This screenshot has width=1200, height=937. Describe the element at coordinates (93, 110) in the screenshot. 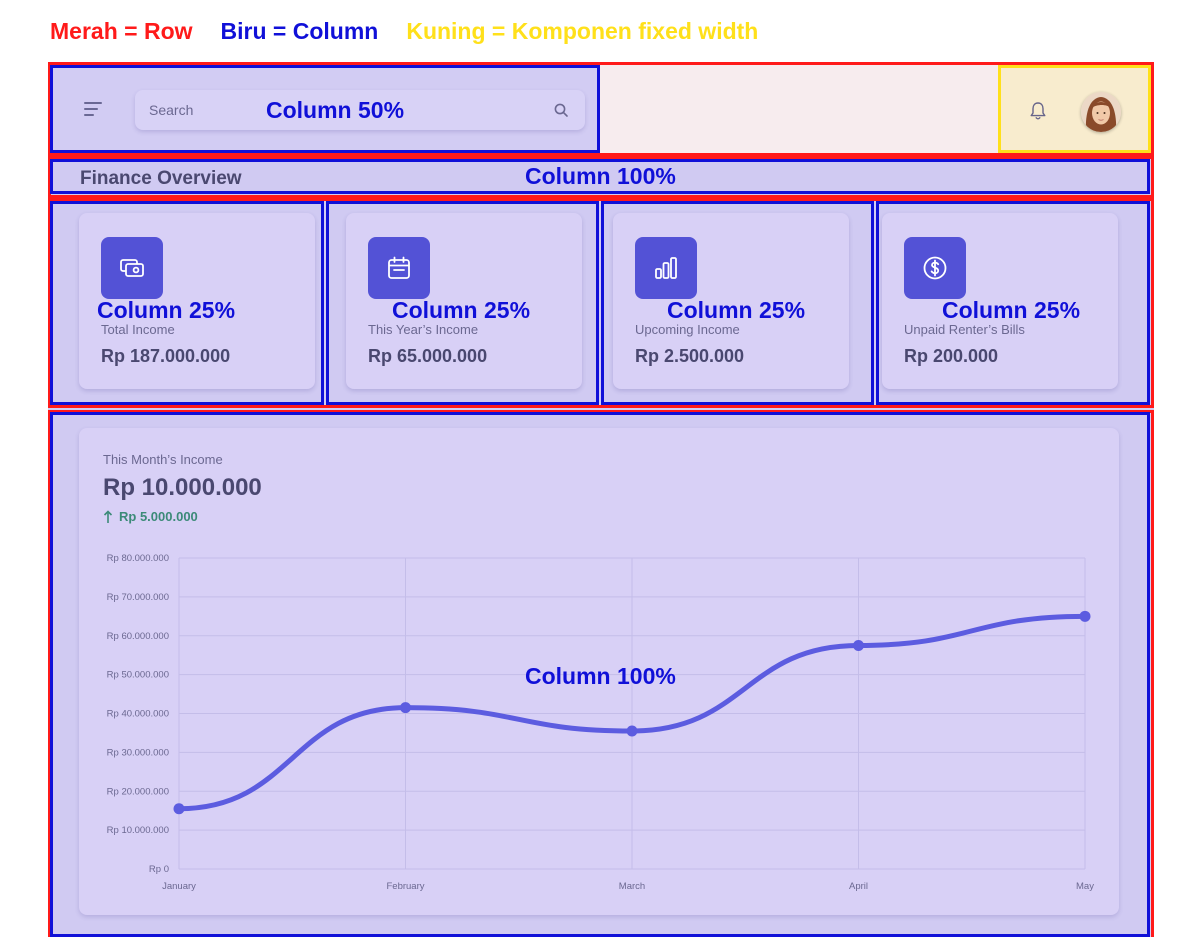

I see `menu-icon` at that location.